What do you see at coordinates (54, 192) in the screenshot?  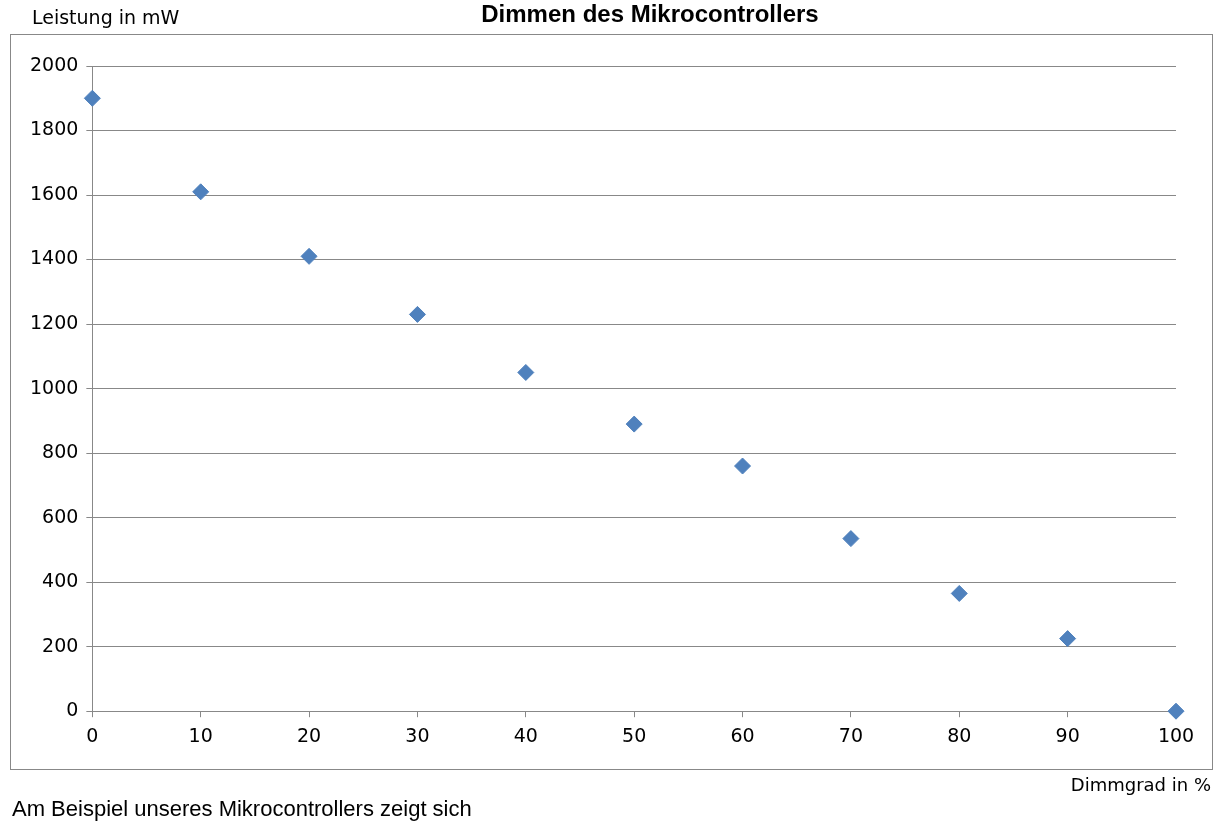 I see `y-tick-label: 1600` at bounding box center [54, 192].